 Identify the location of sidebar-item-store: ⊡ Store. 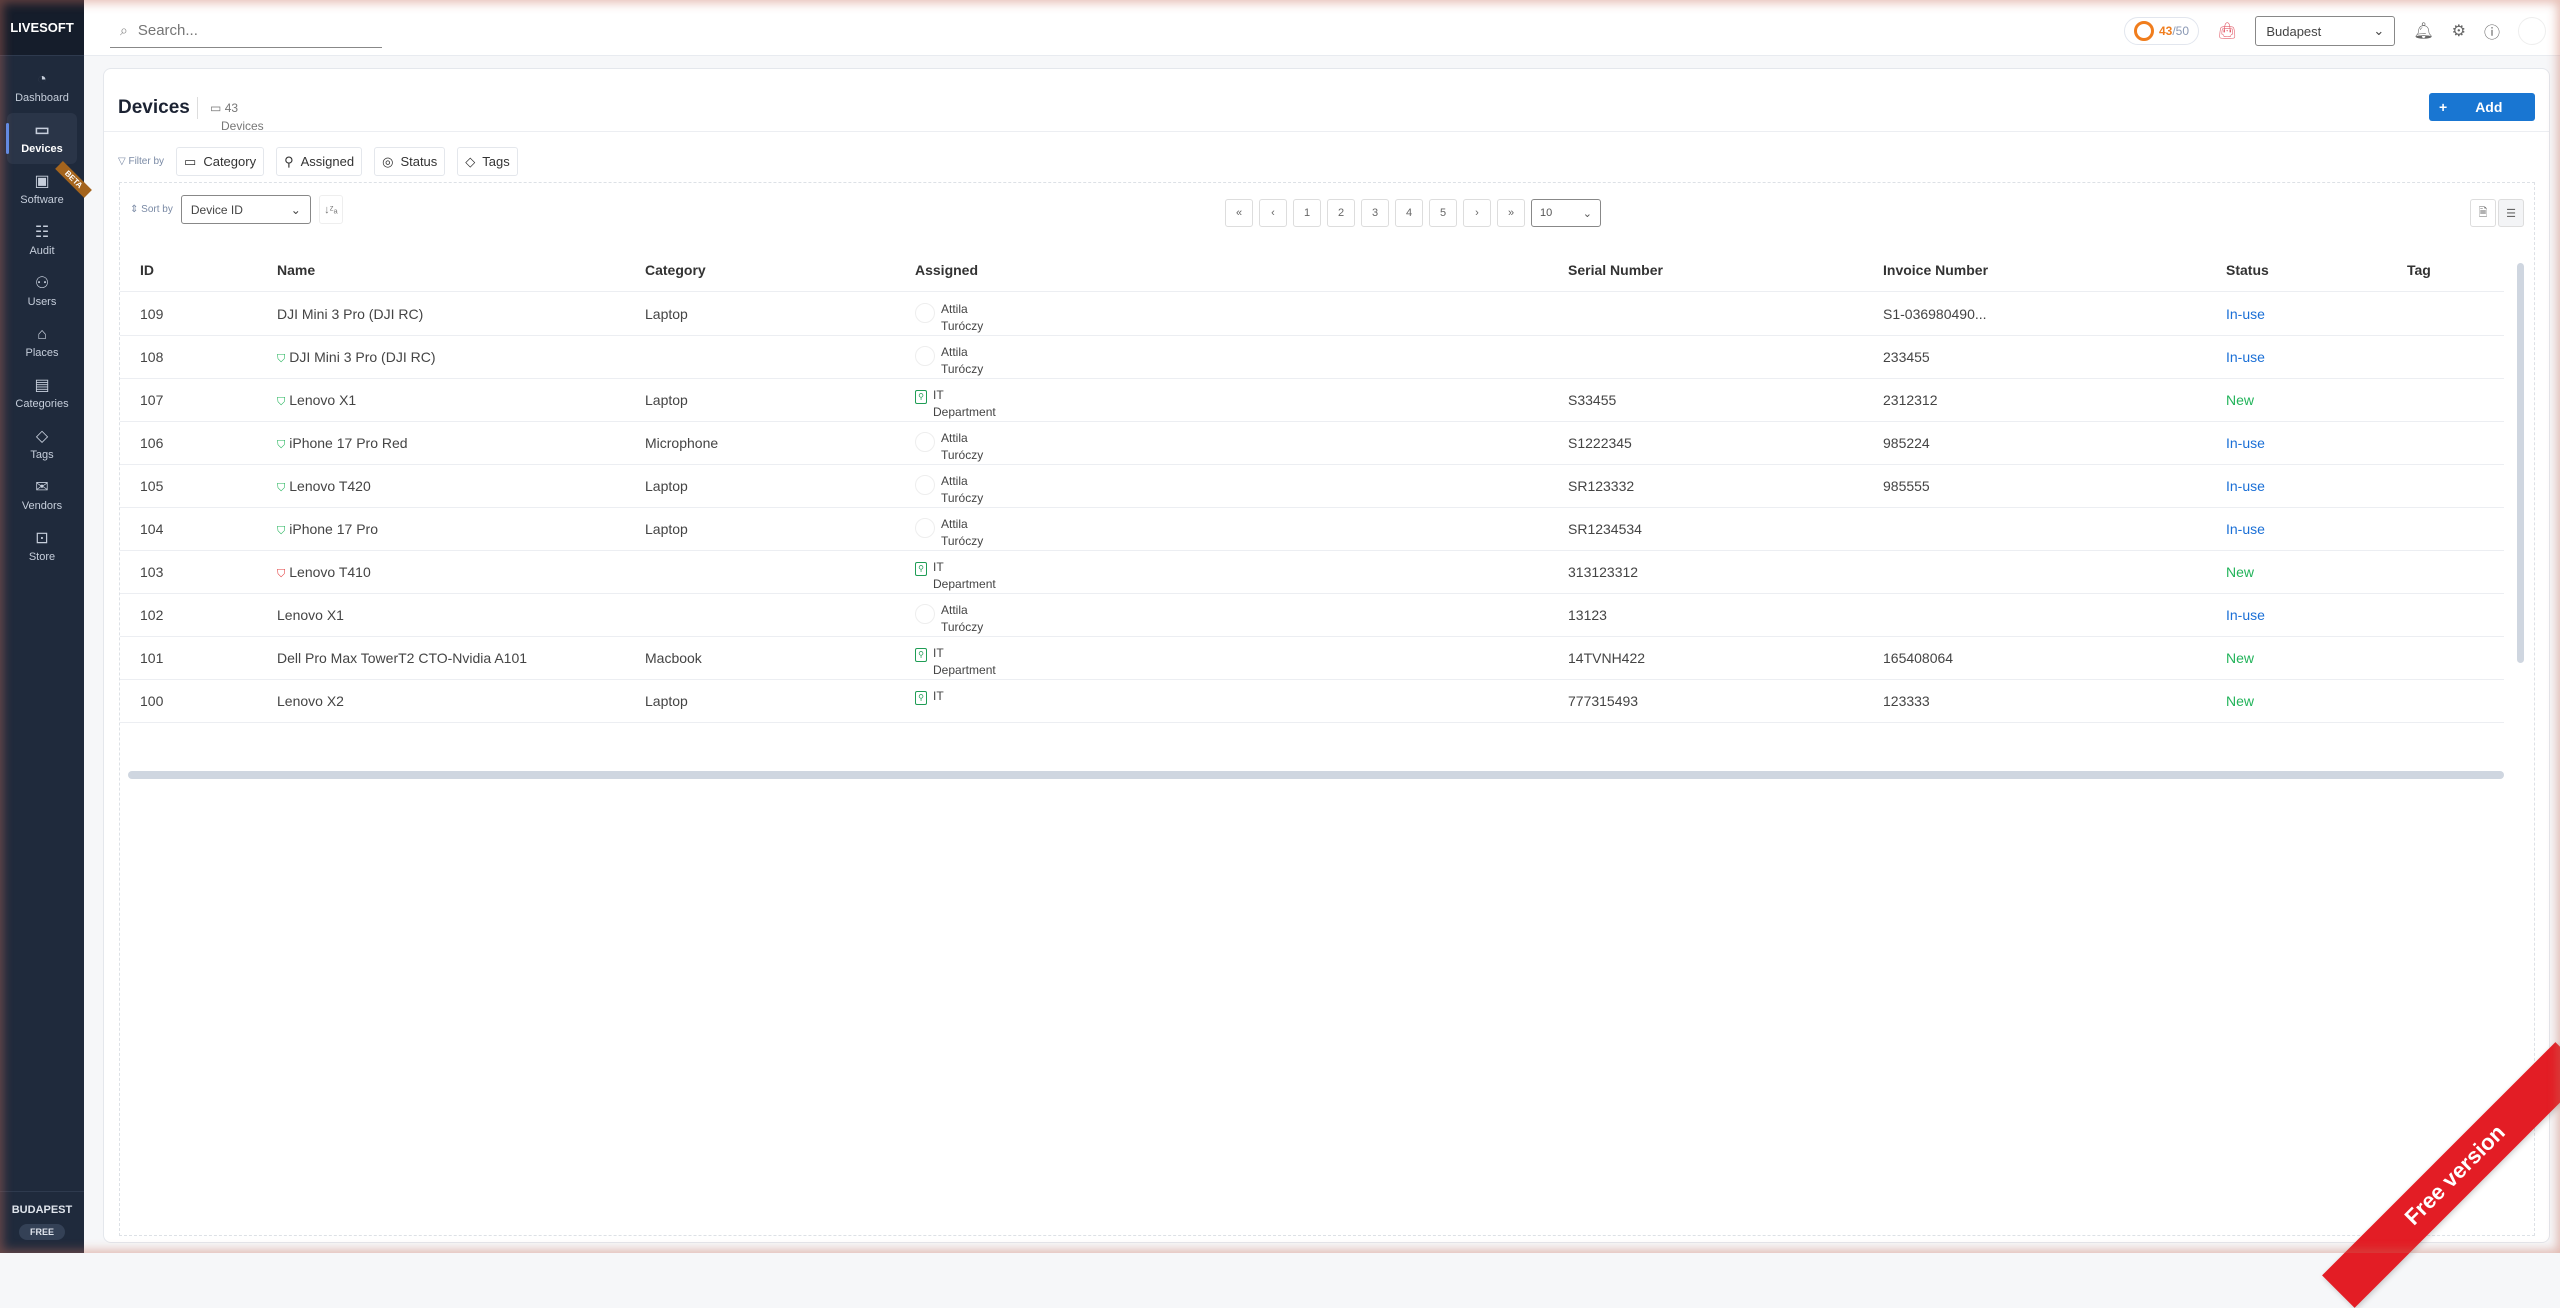
(42, 546).